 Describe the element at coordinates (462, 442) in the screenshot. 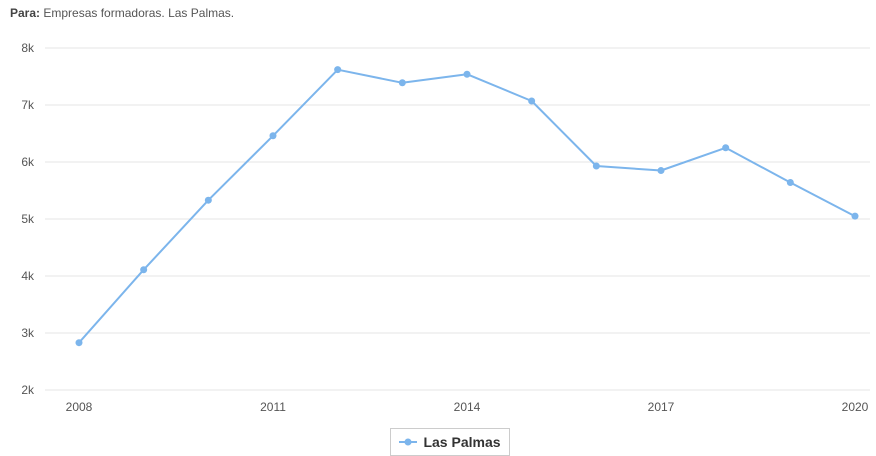

I see `legend-label: Las Palmas` at that location.